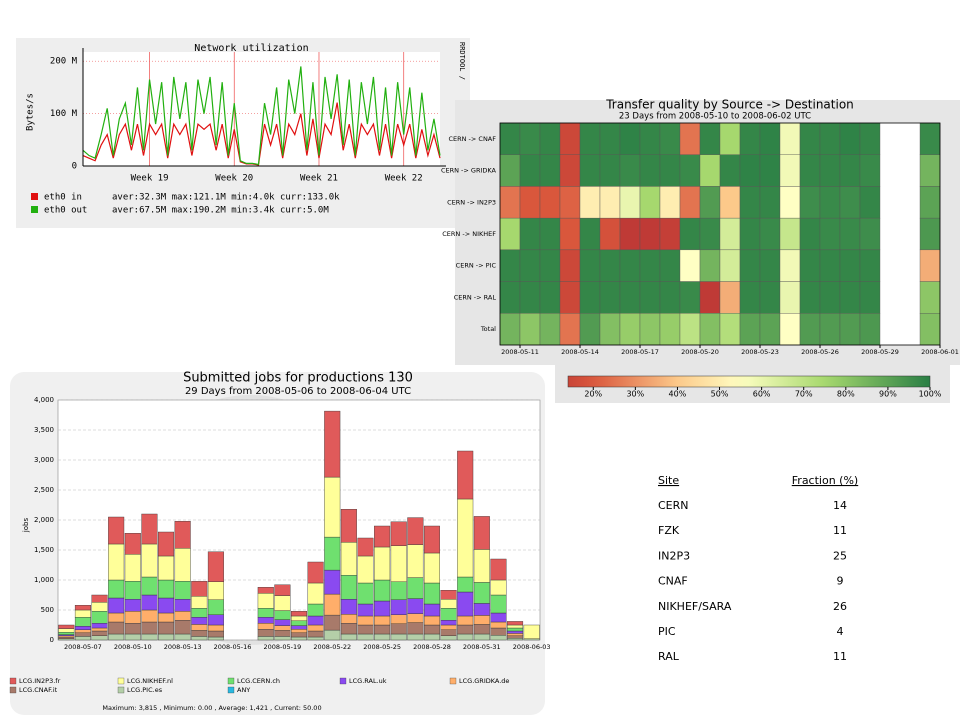  What do you see at coordinates (668, 480) in the screenshot?
I see `table-header: Site` at bounding box center [668, 480].